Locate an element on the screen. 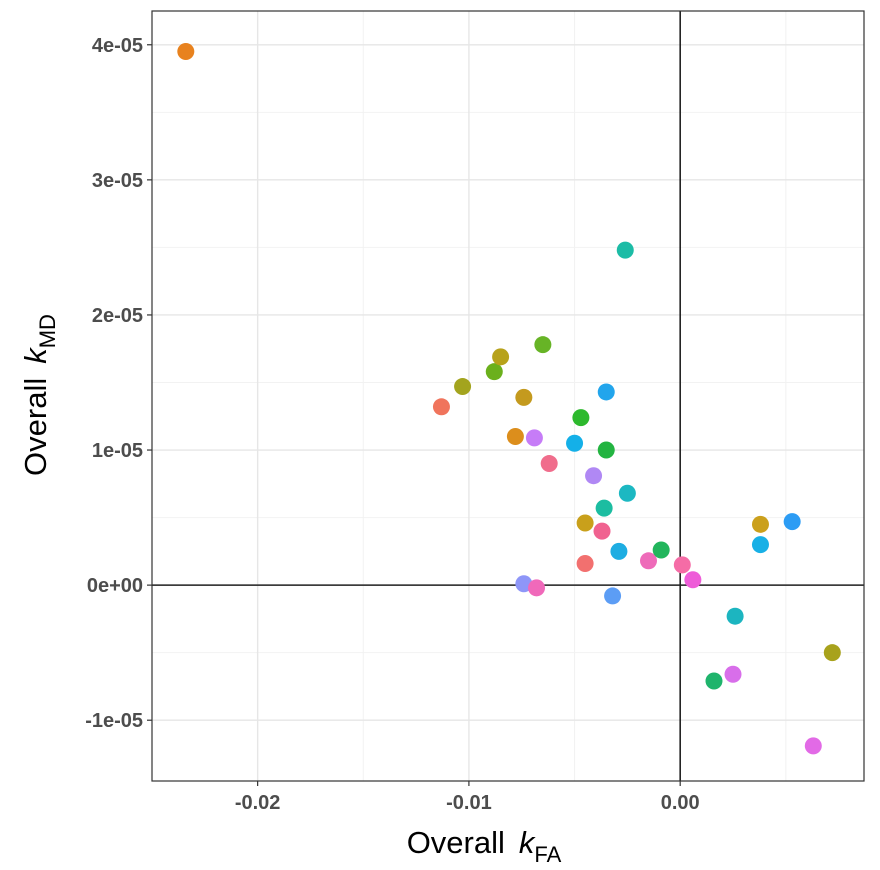 Image resolution: width=880 pixels, height=870 pixels. y-tick-label: -1e-05 is located at coordinates (114, 721).